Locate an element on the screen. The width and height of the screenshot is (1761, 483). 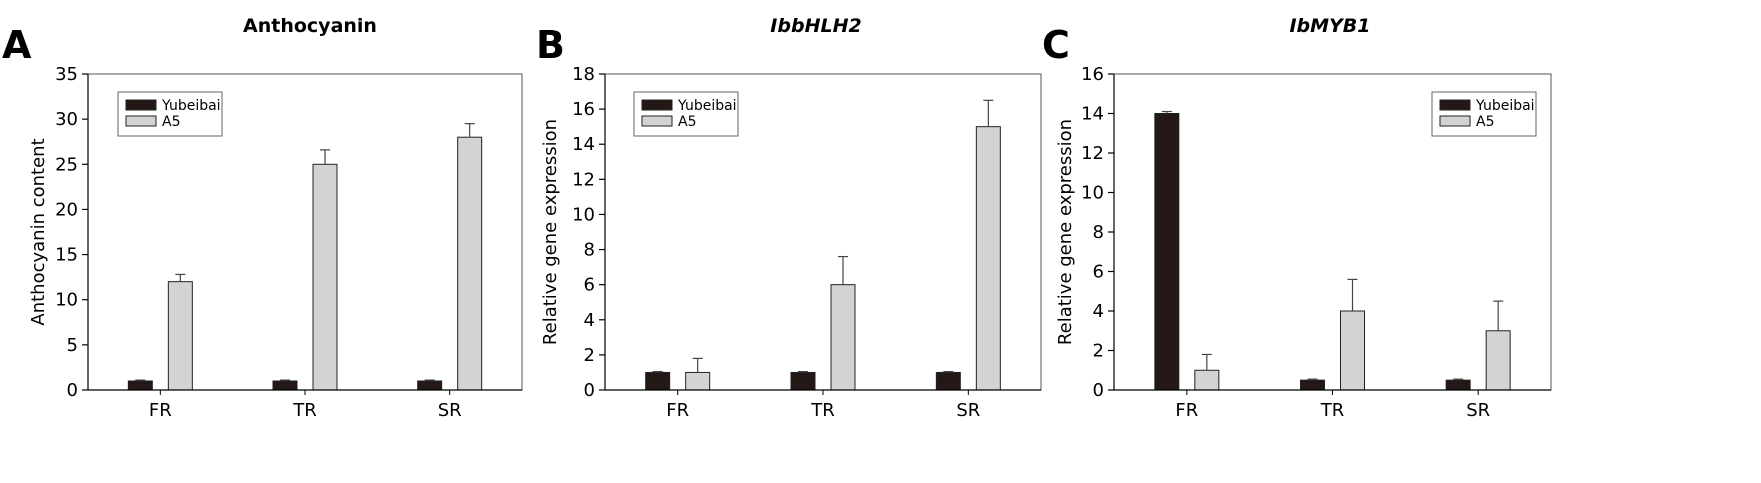
y-tick-label: 18 is located at coordinates (583, 74).